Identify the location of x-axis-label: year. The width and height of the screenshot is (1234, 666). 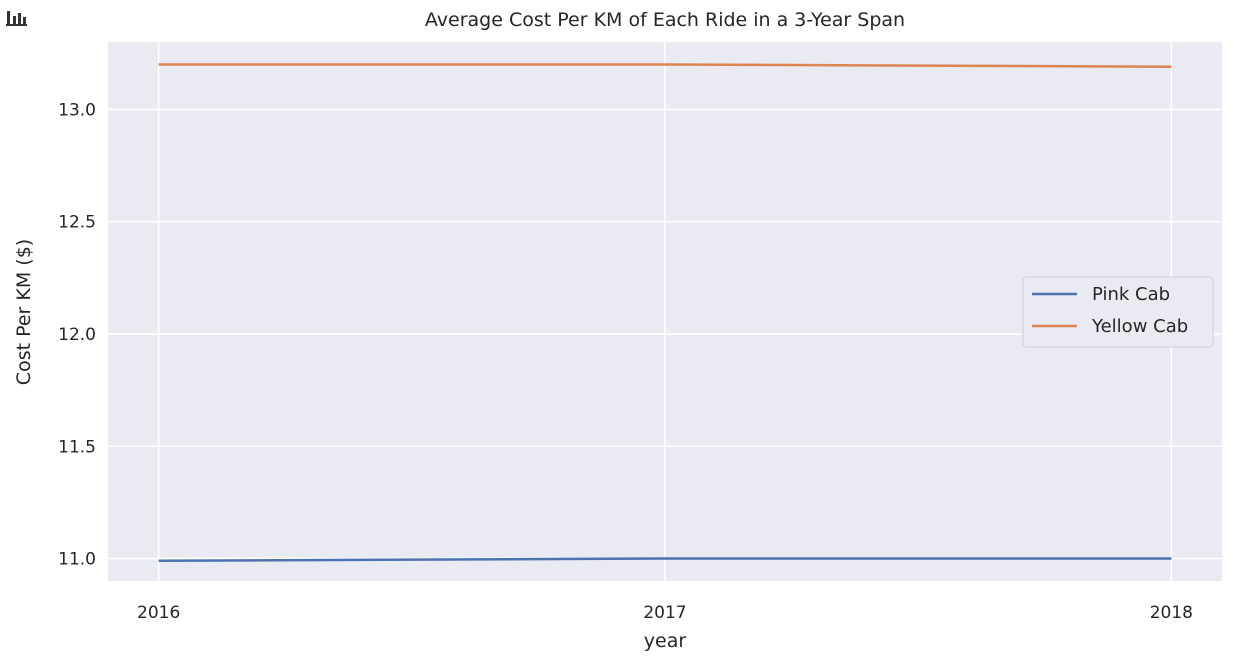
(665, 641).